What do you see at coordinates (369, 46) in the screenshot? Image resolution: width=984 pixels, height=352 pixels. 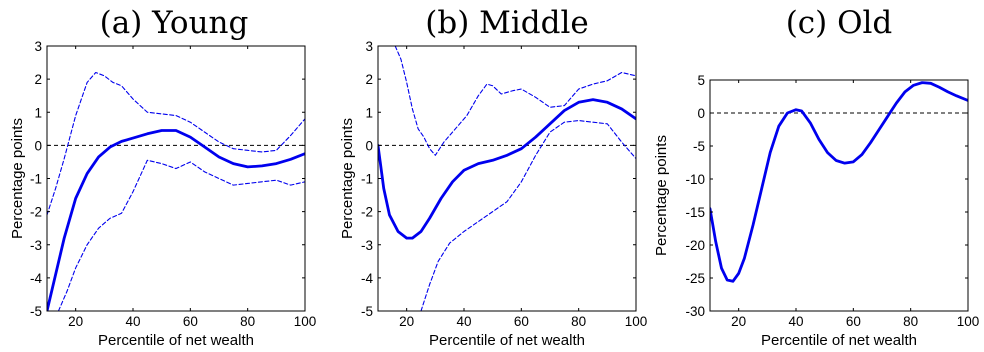 I see `panel-2-y-tick-label: 3` at bounding box center [369, 46].